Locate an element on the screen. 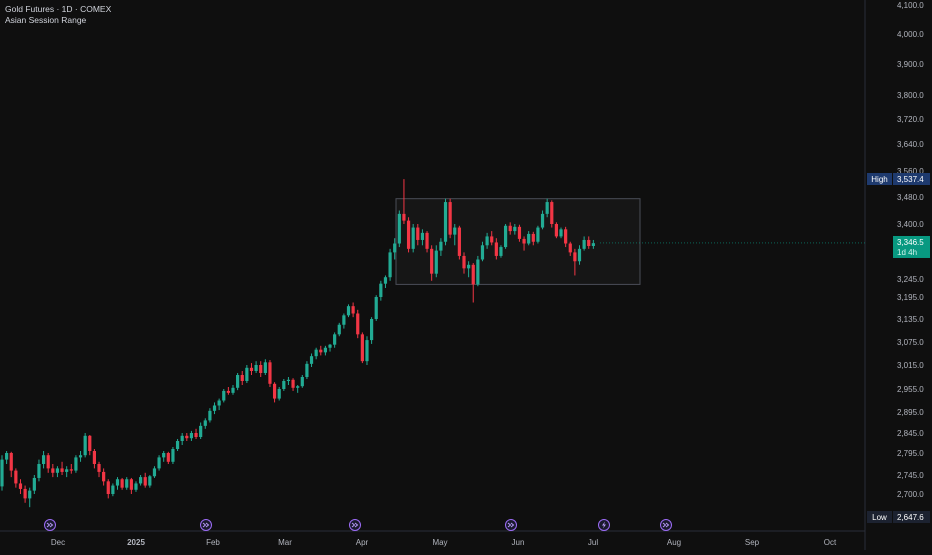 This screenshot has height=555, width=932. session-range-box is located at coordinates (518, 241).